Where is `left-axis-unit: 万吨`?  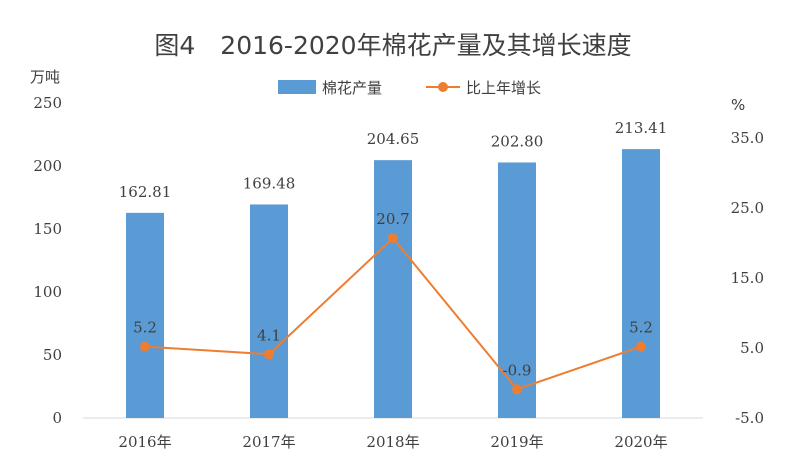 left-axis-unit: 万吨 is located at coordinates (45, 77).